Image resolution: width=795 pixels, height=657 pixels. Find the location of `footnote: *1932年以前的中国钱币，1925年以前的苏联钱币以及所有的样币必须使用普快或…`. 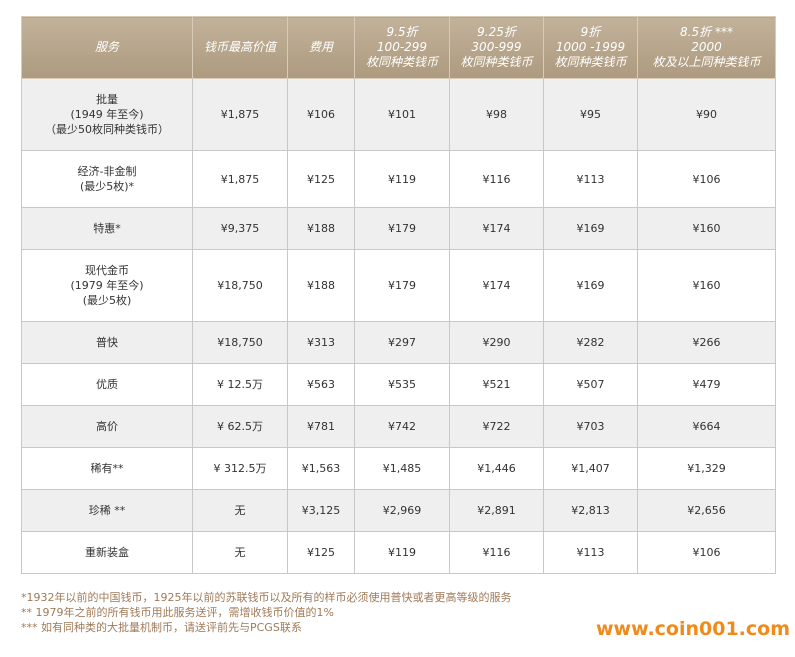

footnote: *1932年以前的中国钱币，1925年以前的苏联钱币以及所有的样币必须使用普快或… is located at coordinates (266, 597).